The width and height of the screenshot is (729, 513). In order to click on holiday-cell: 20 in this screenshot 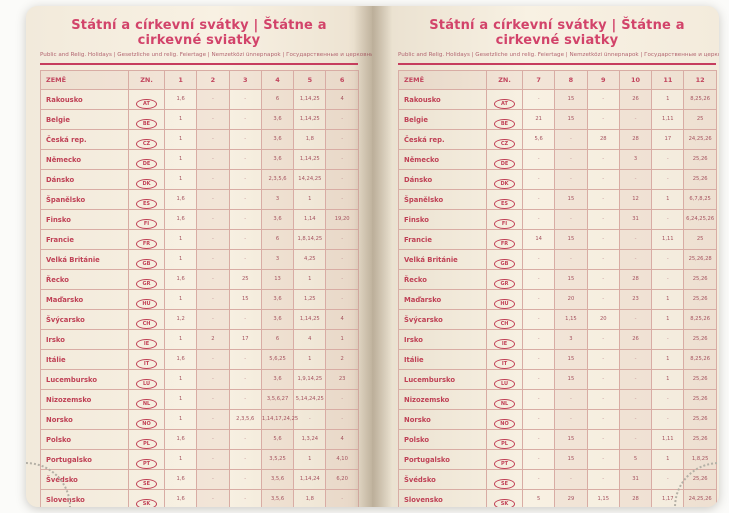, I will do `click(603, 319)`.